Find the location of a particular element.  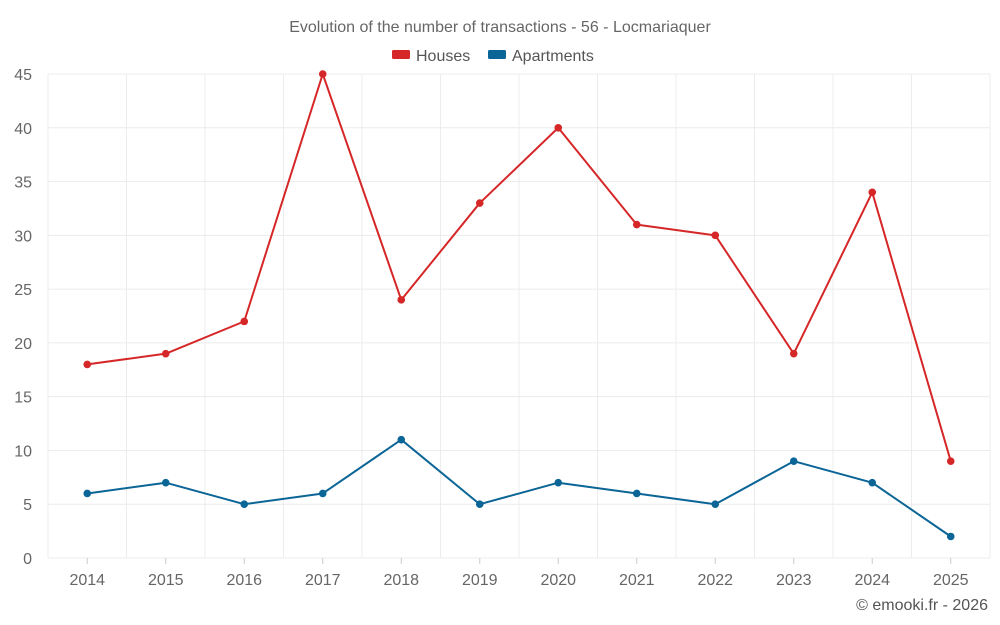

x-tick-label: 2020 is located at coordinates (558, 580).